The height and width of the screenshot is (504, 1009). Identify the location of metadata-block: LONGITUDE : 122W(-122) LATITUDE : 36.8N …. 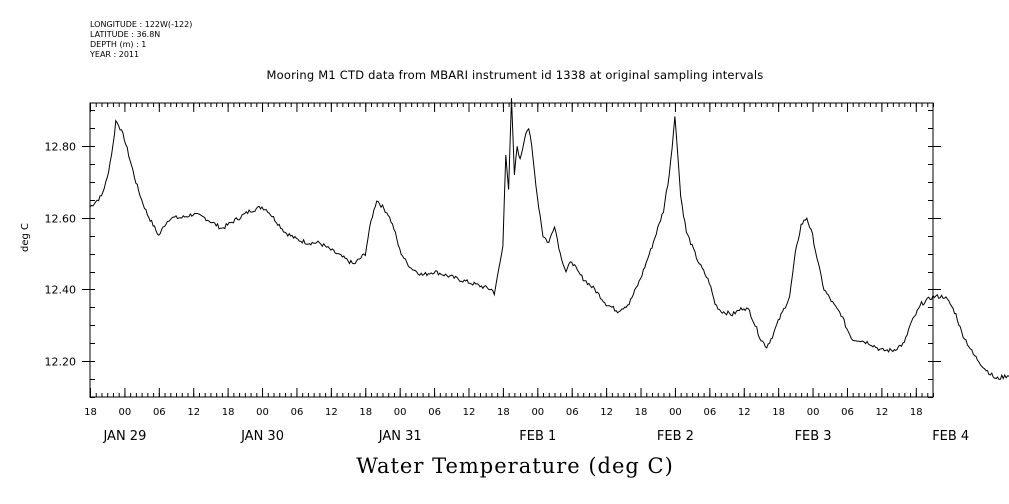
(141, 40).